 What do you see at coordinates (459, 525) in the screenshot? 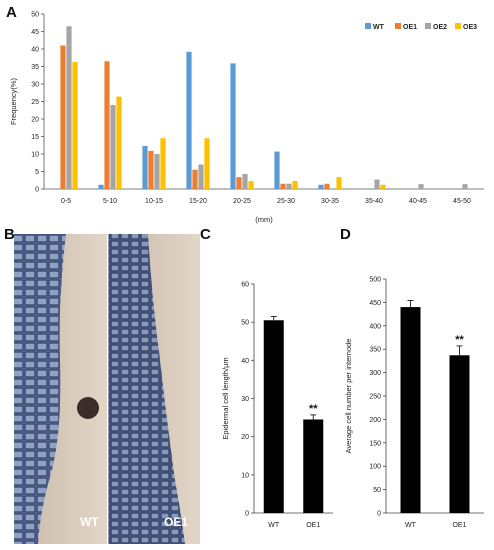
I see `chart-d-x-tick-label: OE1` at bounding box center [459, 525].